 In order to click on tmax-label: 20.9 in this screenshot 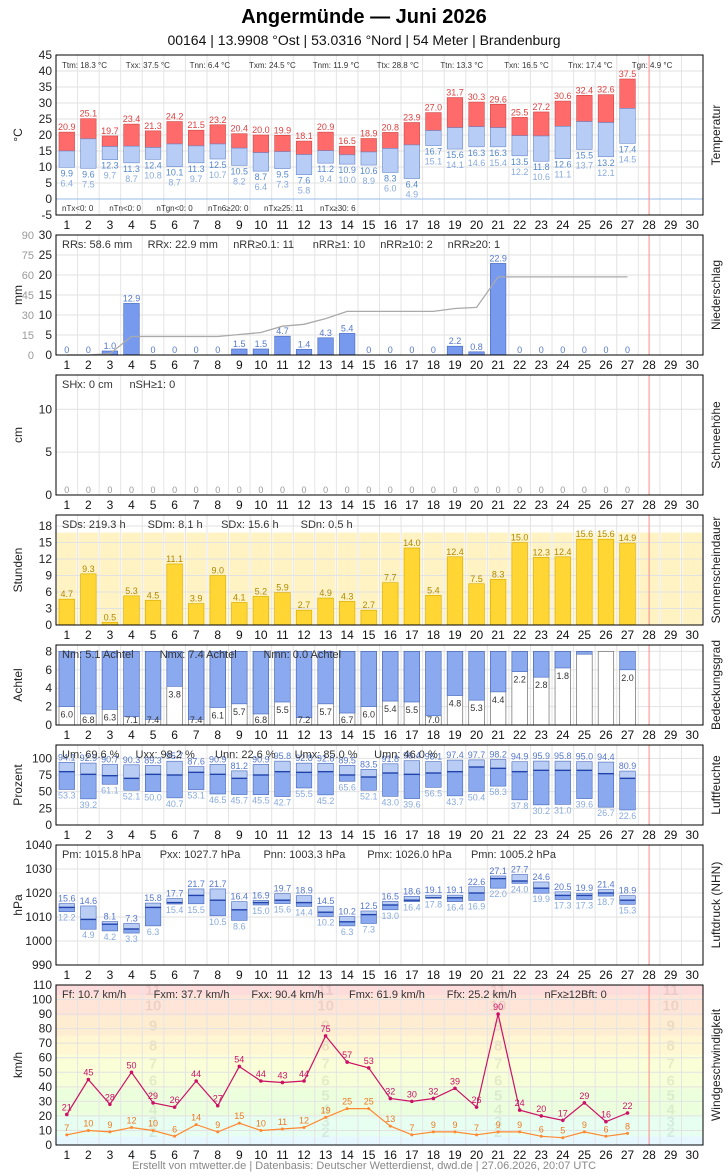, I will do `click(326, 127)`.